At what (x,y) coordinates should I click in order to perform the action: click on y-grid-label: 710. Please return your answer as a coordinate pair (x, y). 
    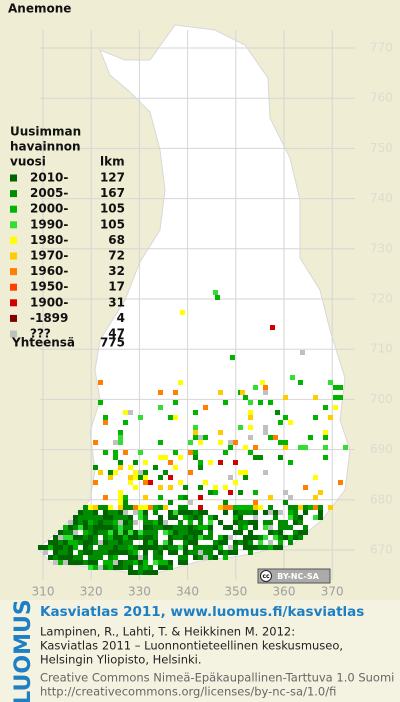
    Looking at the image, I should click on (381, 349).